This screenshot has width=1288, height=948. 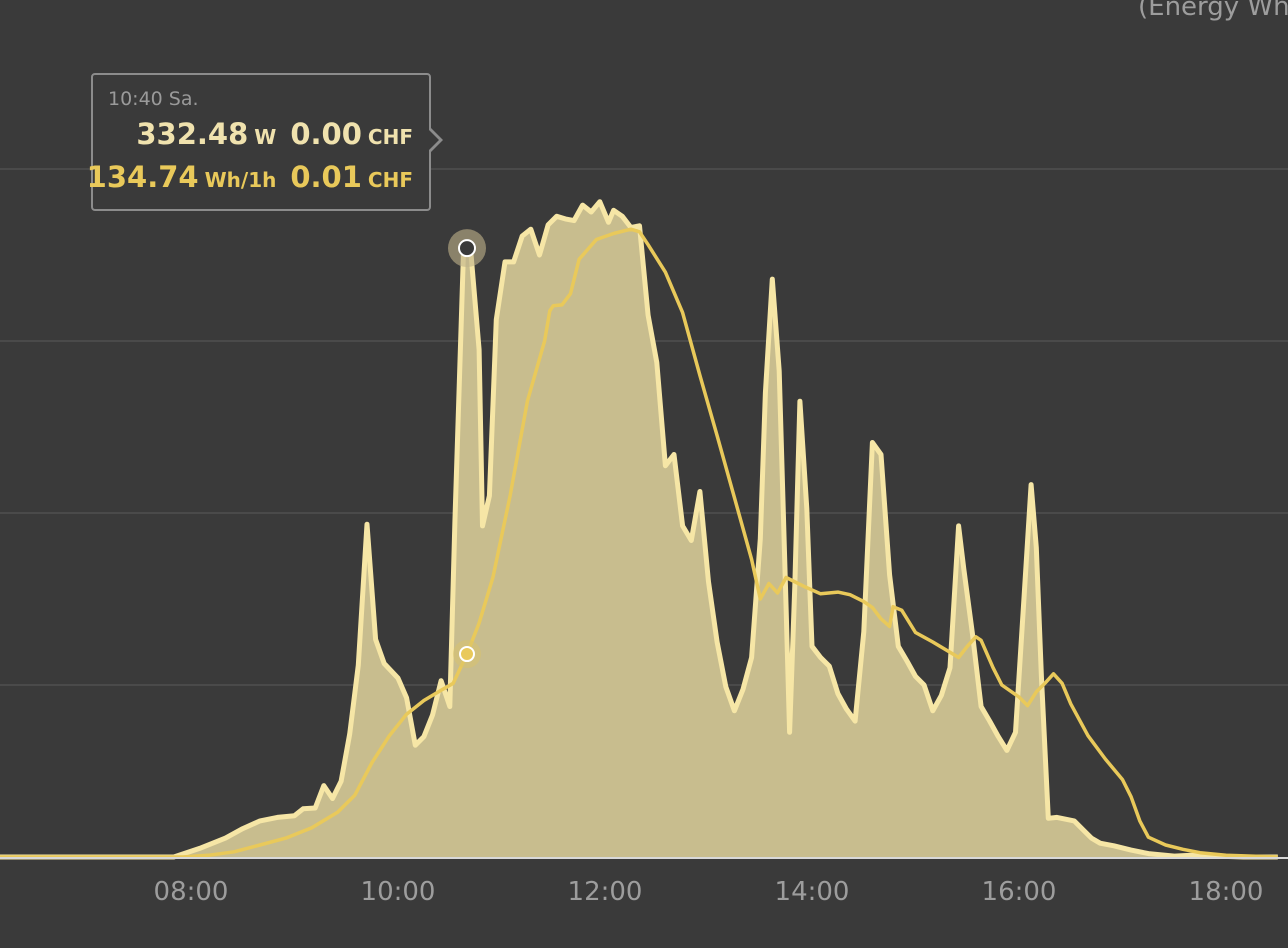 I want to click on tooltip-power-row: 332.48 W 0.00 CHF, so click(x=274, y=134).